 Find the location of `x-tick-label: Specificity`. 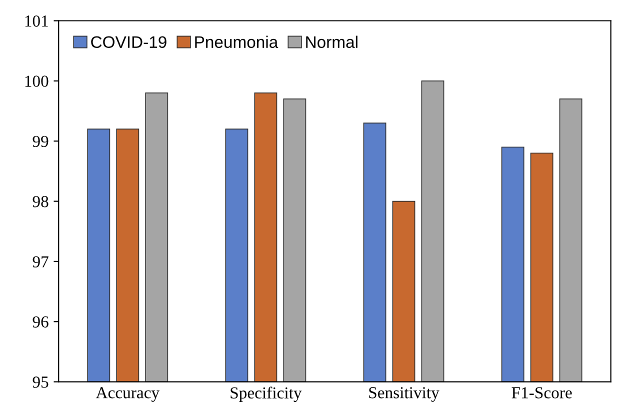

x-tick-label: Specificity is located at coordinates (266, 394).